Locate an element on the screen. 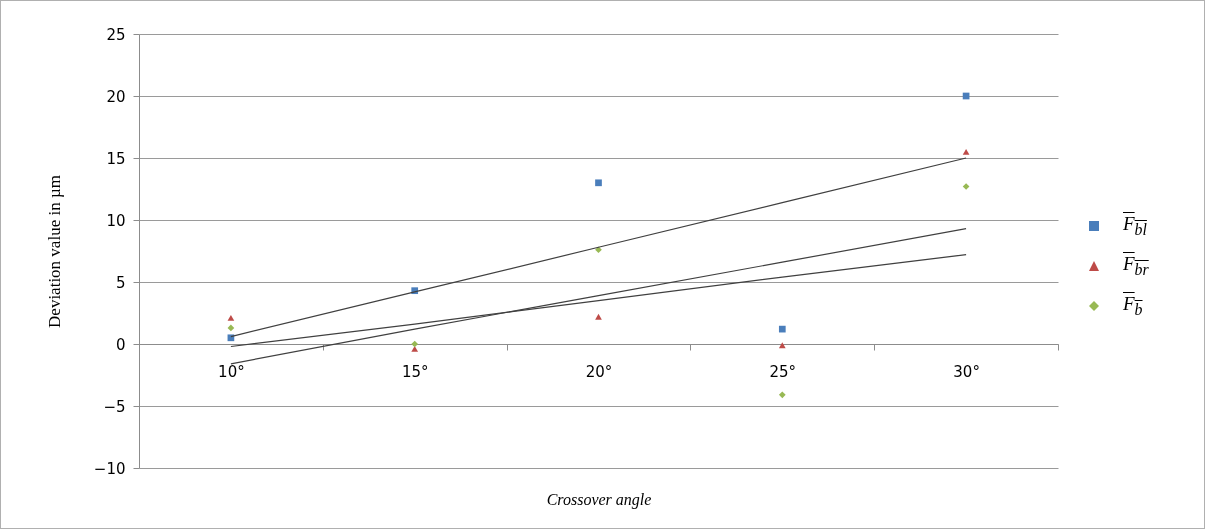 Image resolution: width=1205 pixels, height=529 pixels. y-tick-label: 15 is located at coordinates (116, 158).